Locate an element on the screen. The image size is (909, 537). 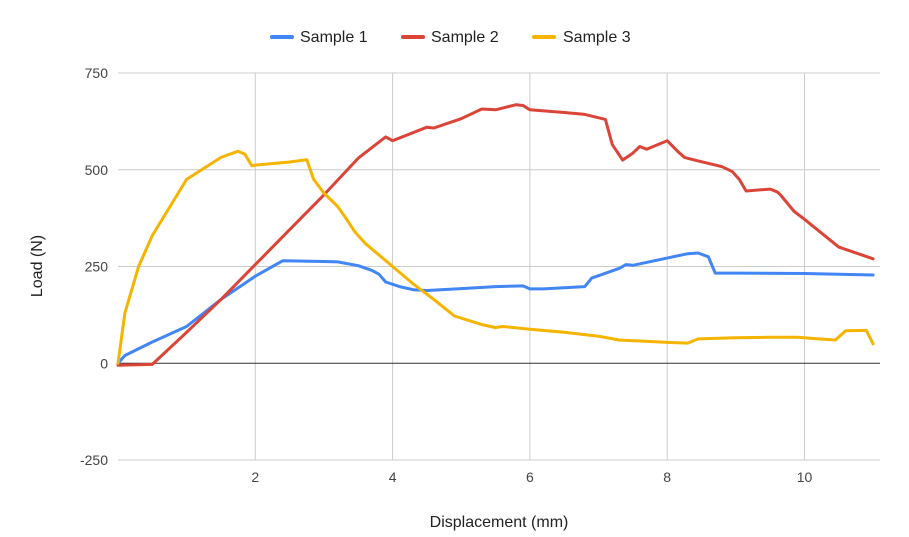
y-tick-label: 750 is located at coordinates (97, 73).